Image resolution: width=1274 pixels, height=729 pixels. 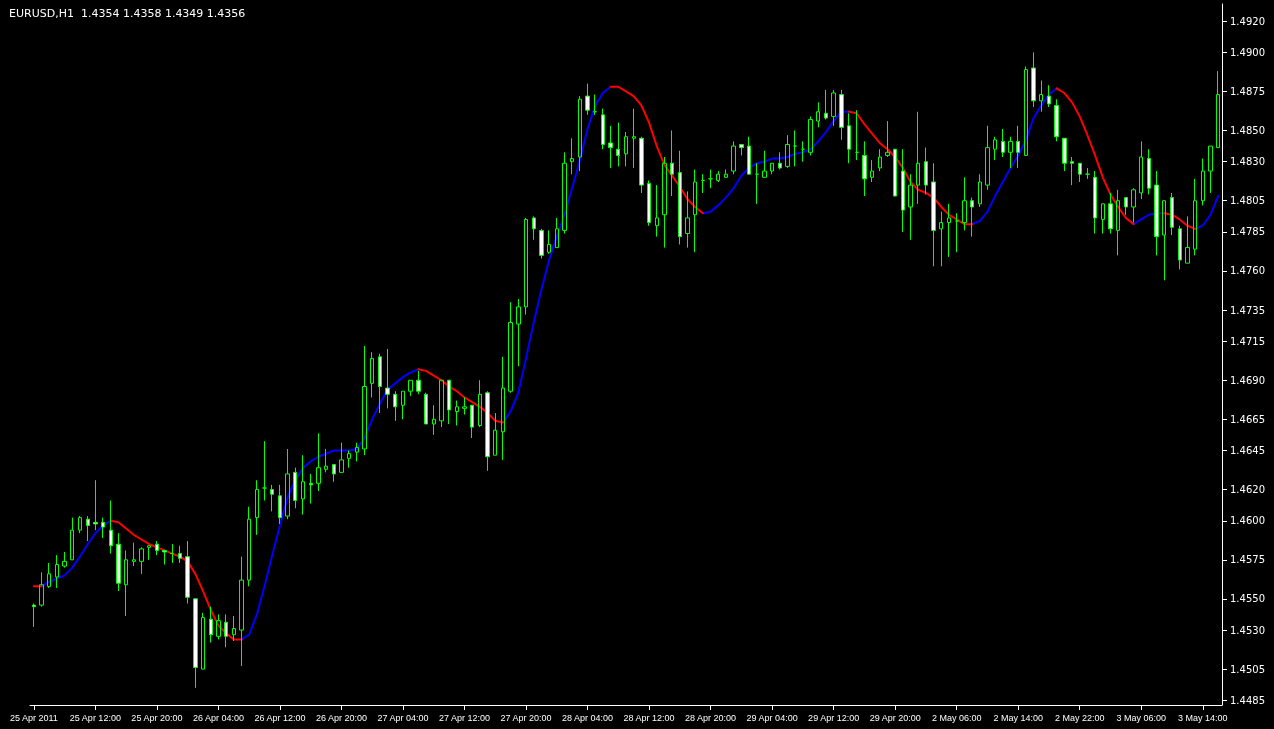 I want to click on y-tick-label: 1.4760, so click(x=1247, y=271).